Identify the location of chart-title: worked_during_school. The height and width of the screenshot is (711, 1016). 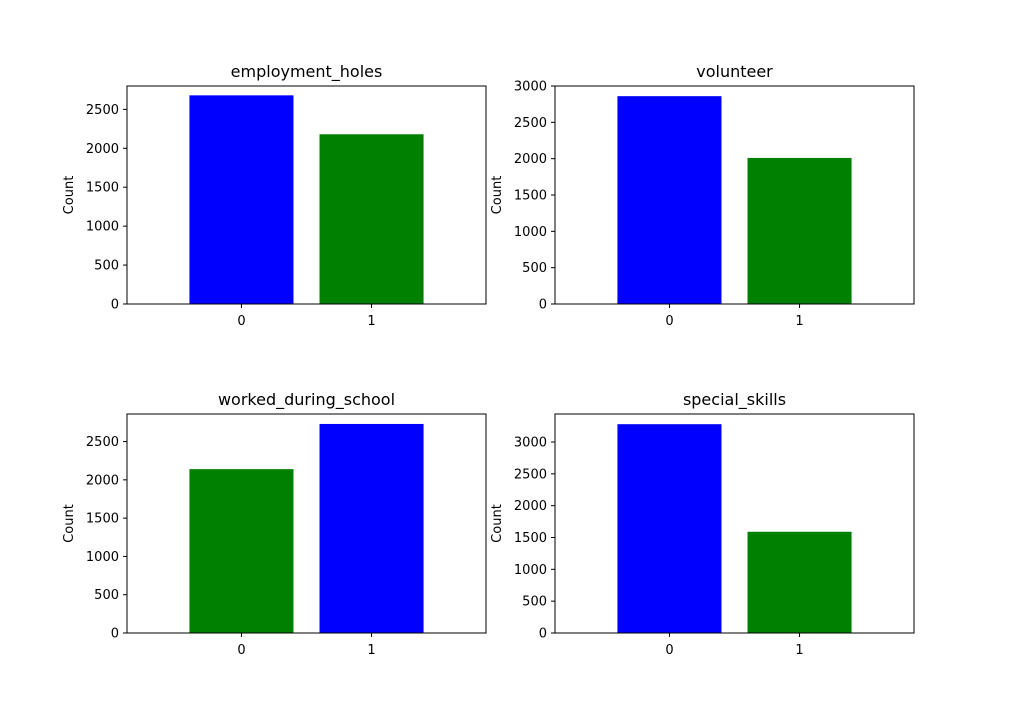
(306, 400).